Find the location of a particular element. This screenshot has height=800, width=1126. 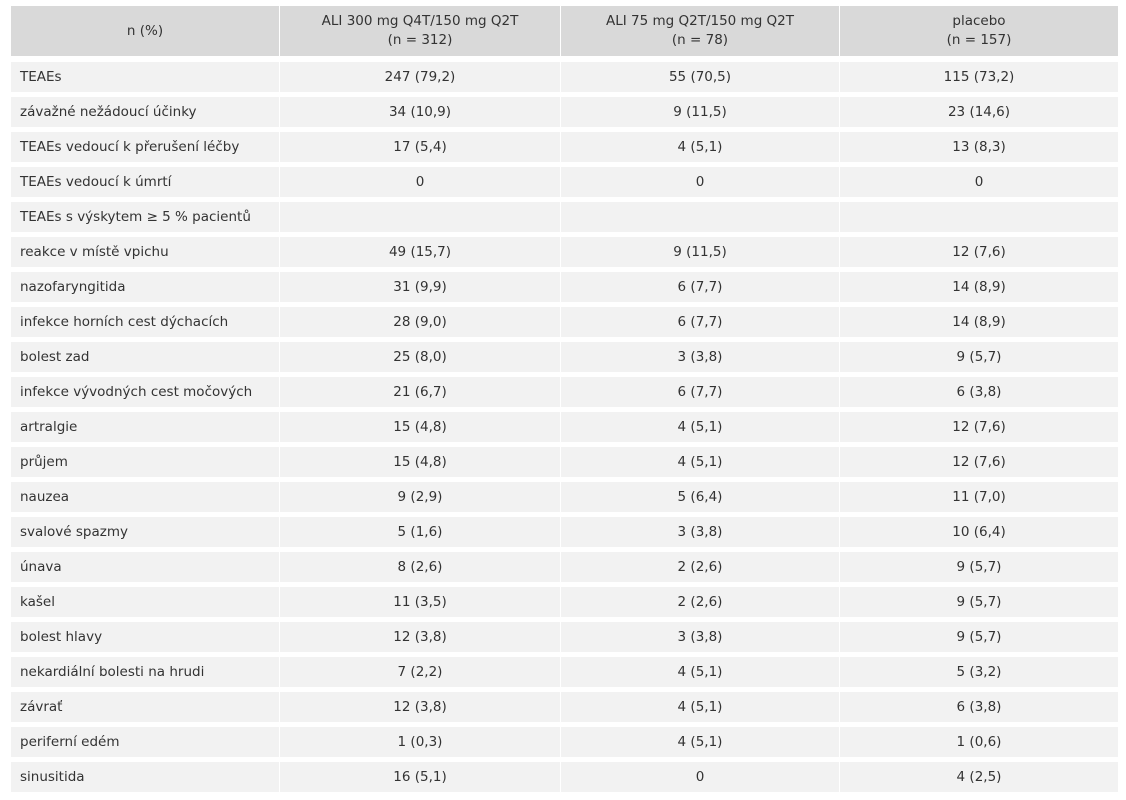

row-label: bolest hlavy is located at coordinates (145, 634).